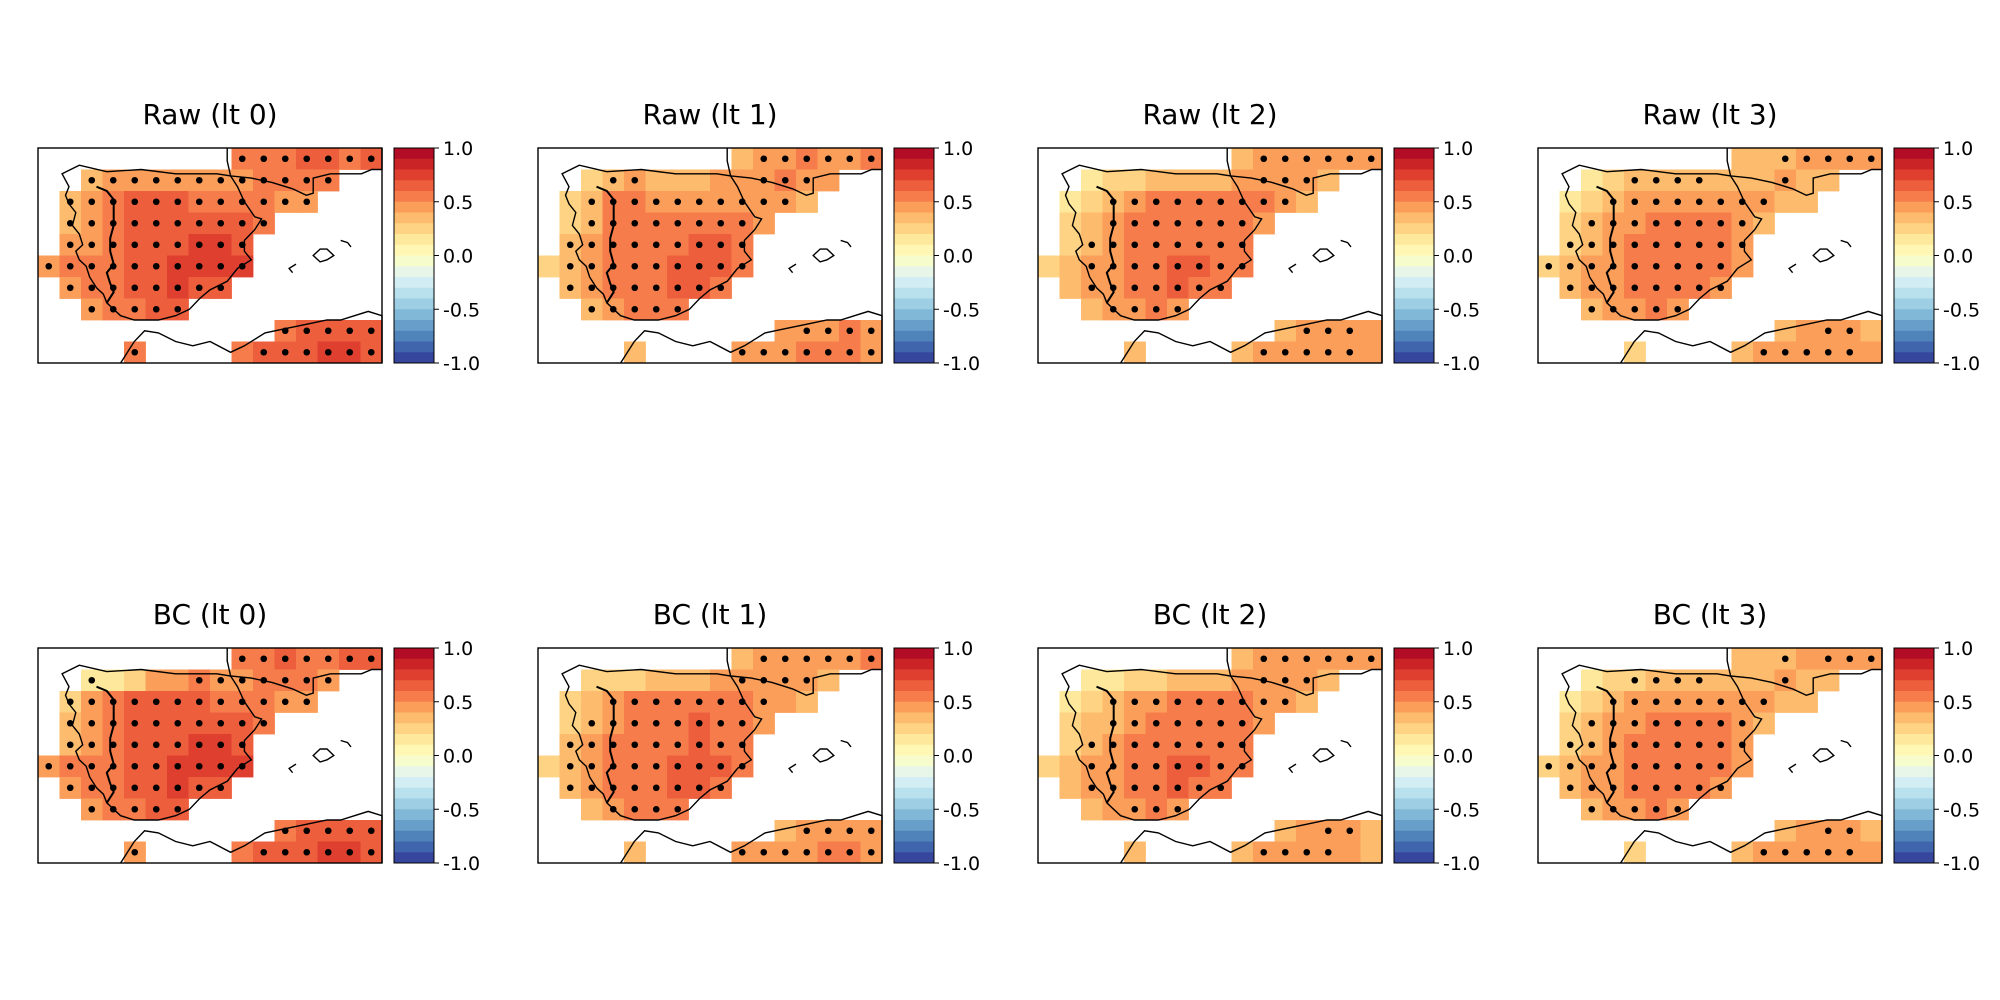 The height and width of the screenshot is (1000, 2000). What do you see at coordinates (1751, 837) in the screenshot?
I see `coastline-africa` at bounding box center [1751, 837].